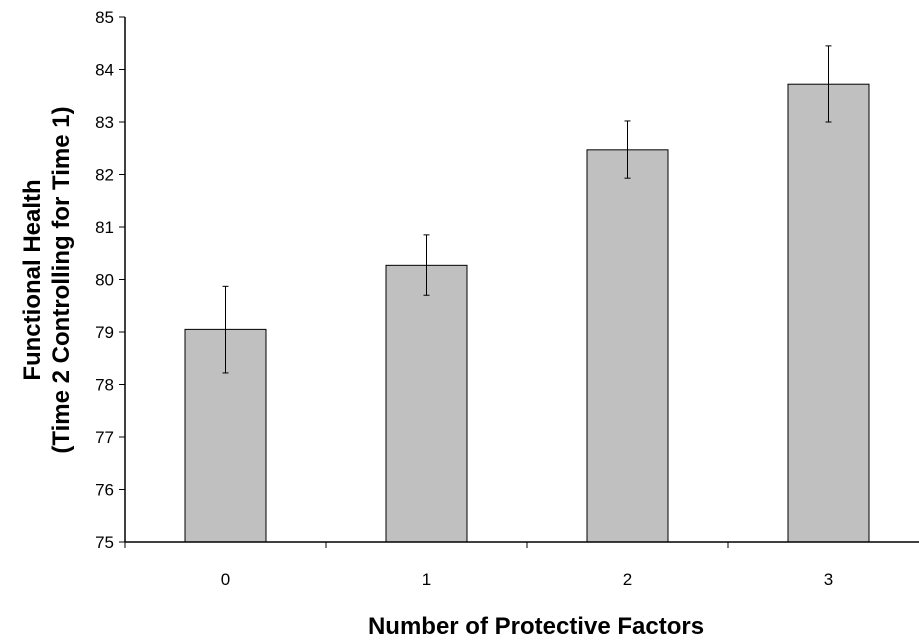 This screenshot has width=919, height=643. I want to click on y-axis-title-line-2: (Time 2 Controlling for Time 1), so click(61, 279).